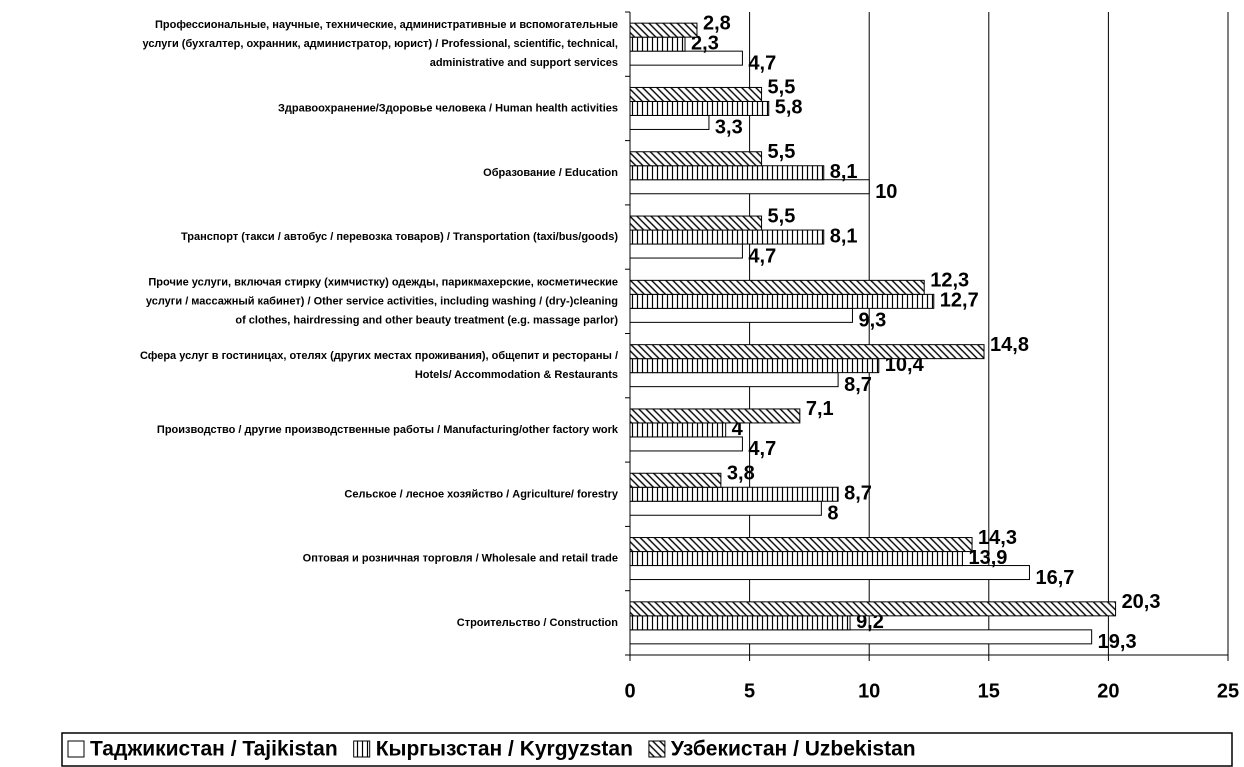  What do you see at coordinates (789, 108) in the screenshot?
I see `value-label: 5,8` at bounding box center [789, 108].